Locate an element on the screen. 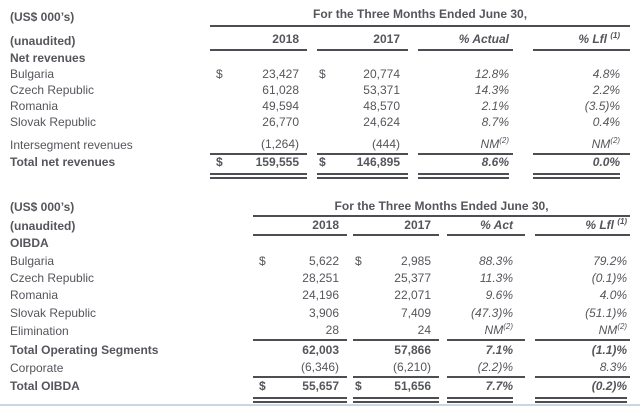  row-label: Czech Republic is located at coordinates (52, 89).